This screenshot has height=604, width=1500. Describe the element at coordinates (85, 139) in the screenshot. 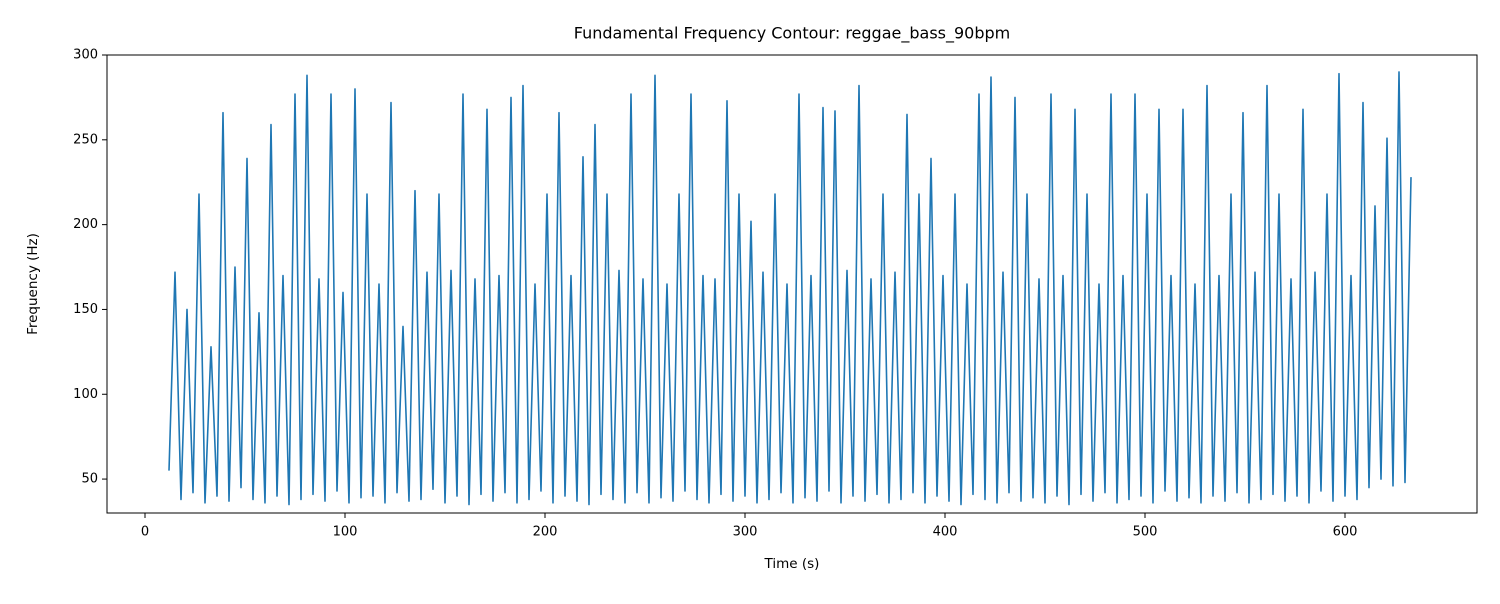

I see `y-tick-label: 250` at that location.